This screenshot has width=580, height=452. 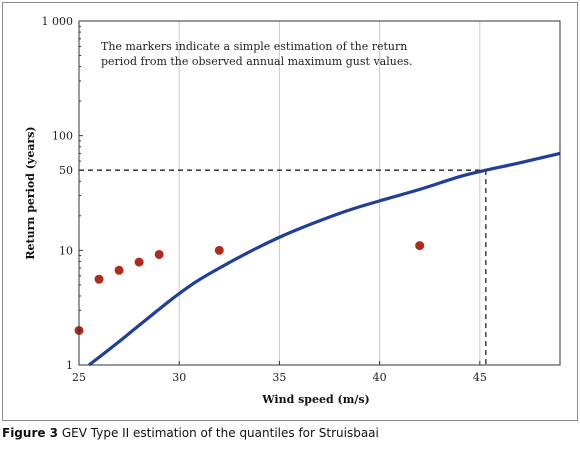 I want to click on y-ticks: 1 10 50 100 1 000, so click(x=62, y=193).